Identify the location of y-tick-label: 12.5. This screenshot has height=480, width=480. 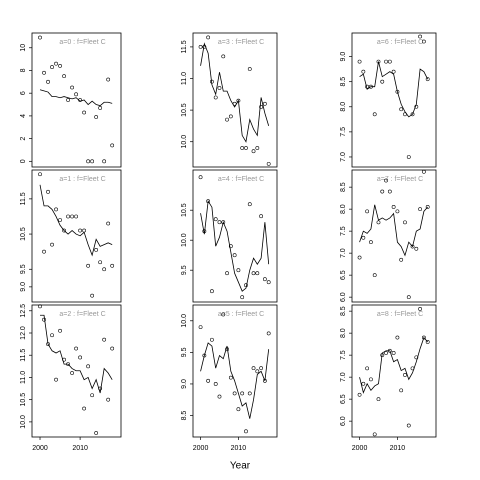
(23, 311).